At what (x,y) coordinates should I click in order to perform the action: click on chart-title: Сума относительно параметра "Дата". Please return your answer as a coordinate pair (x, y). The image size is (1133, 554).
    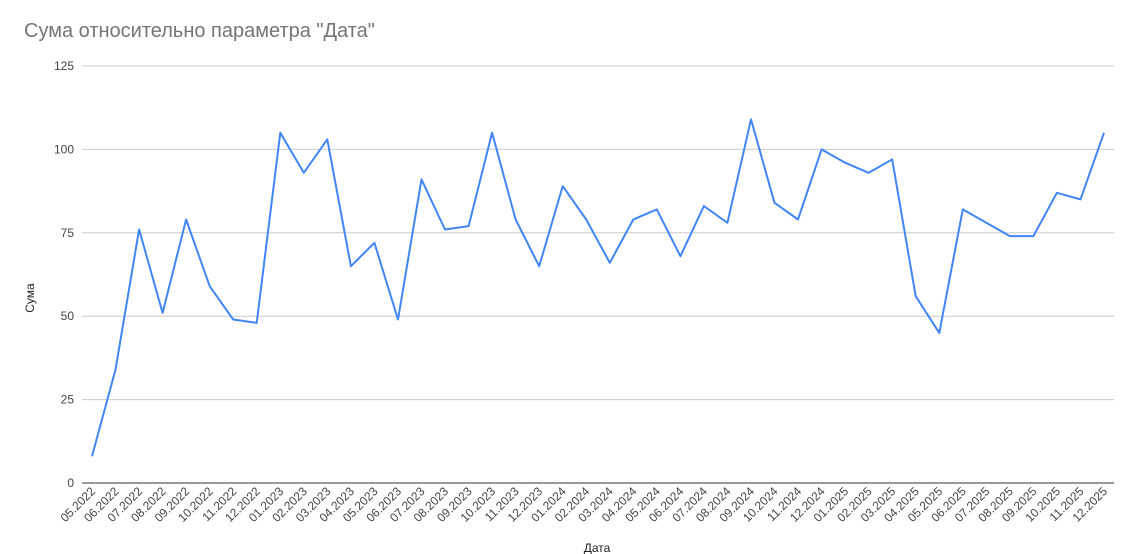
    Looking at the image, I should click on (199, 31).